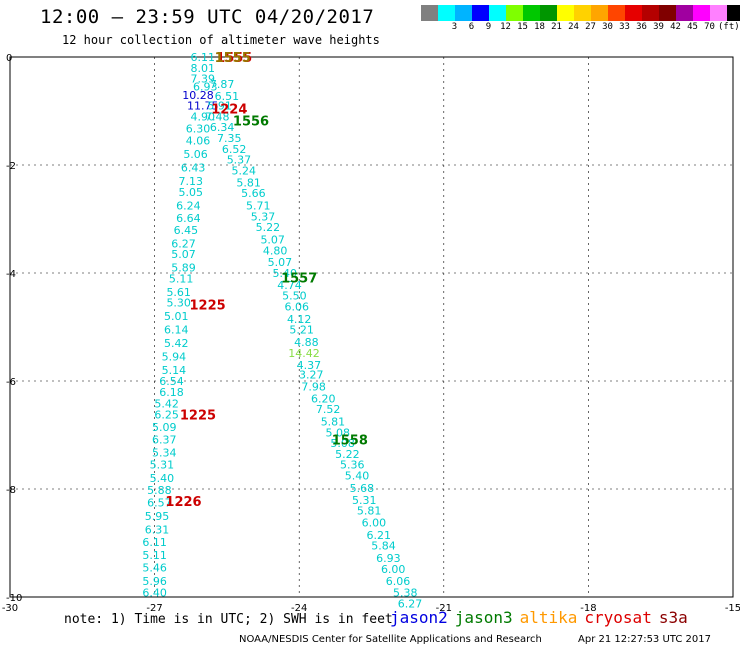 The height and width of the screenshot is (650, 740). Describe the element at coordinates (378, 535) in the screenshot. I see `wave-height-value: 6.21` at that location.